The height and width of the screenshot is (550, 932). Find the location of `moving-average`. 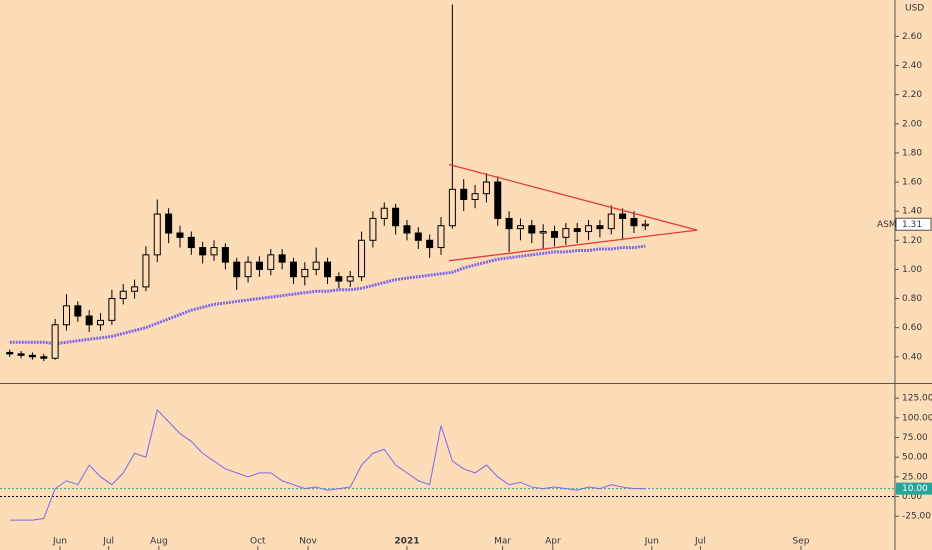

moving-average is located at coordinates (327, 295).